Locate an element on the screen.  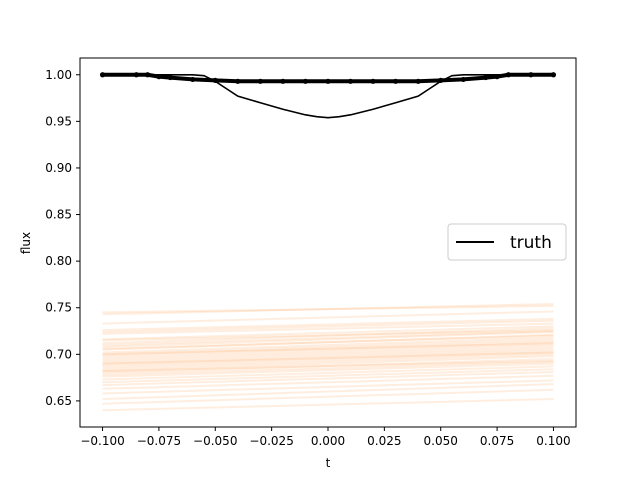
y-tick-label-3: 0.80 is located at coordinates (58, 261).